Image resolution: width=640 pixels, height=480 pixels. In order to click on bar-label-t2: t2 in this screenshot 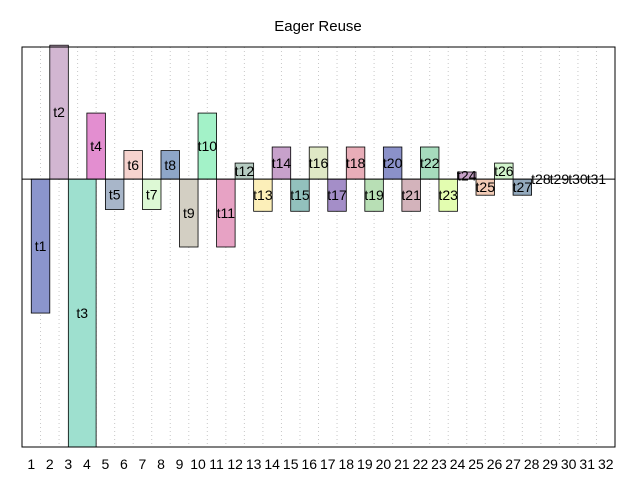, I will do `click(59, 112)`.